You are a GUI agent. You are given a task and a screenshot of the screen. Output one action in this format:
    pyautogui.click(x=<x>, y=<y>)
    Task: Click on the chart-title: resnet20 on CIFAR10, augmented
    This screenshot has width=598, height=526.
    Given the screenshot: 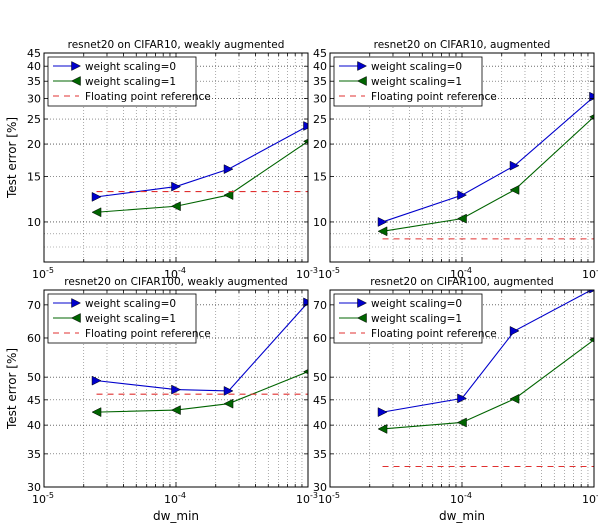 What is the action you would take?
    pyautogui.click(x=462, y=45)
    